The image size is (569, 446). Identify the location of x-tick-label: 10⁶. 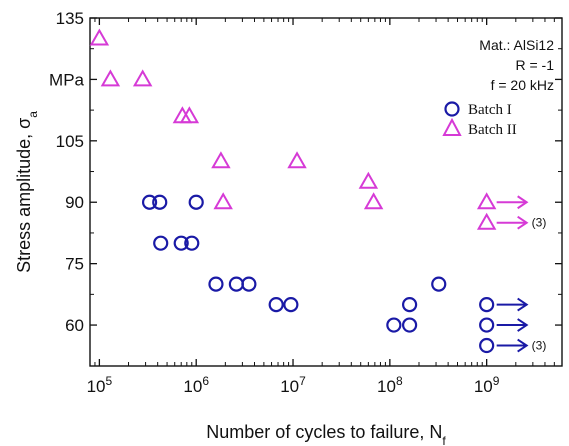
(196, 385).